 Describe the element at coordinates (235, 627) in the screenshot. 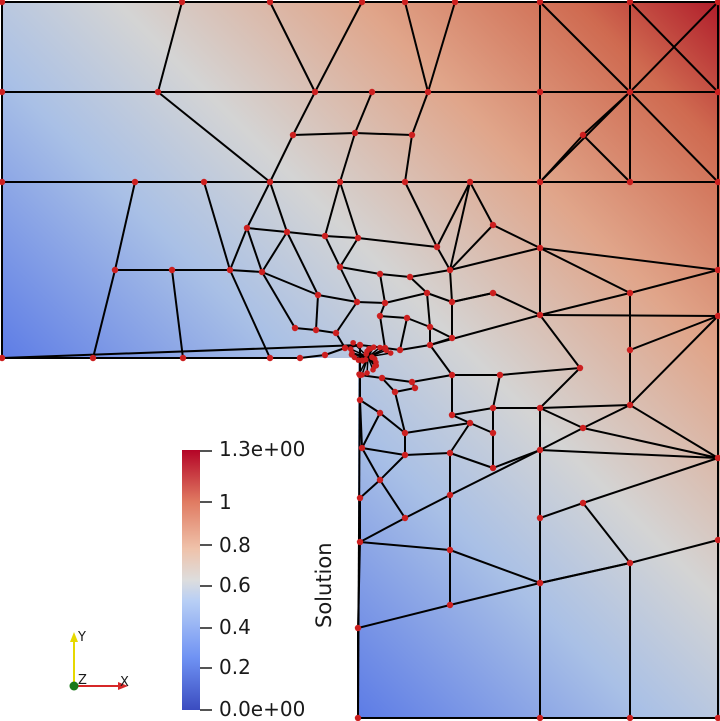

I see `colorbar-label-0-4: 0.4` at that location.